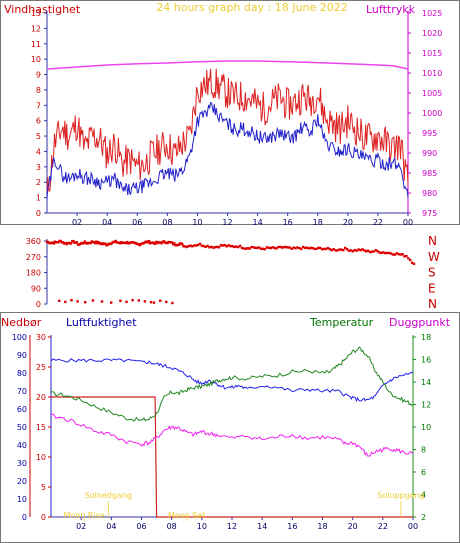 The width and height of the screenshot is (460, 543). I want to click on rain-y-tick-label: 25, so click(41, 367).